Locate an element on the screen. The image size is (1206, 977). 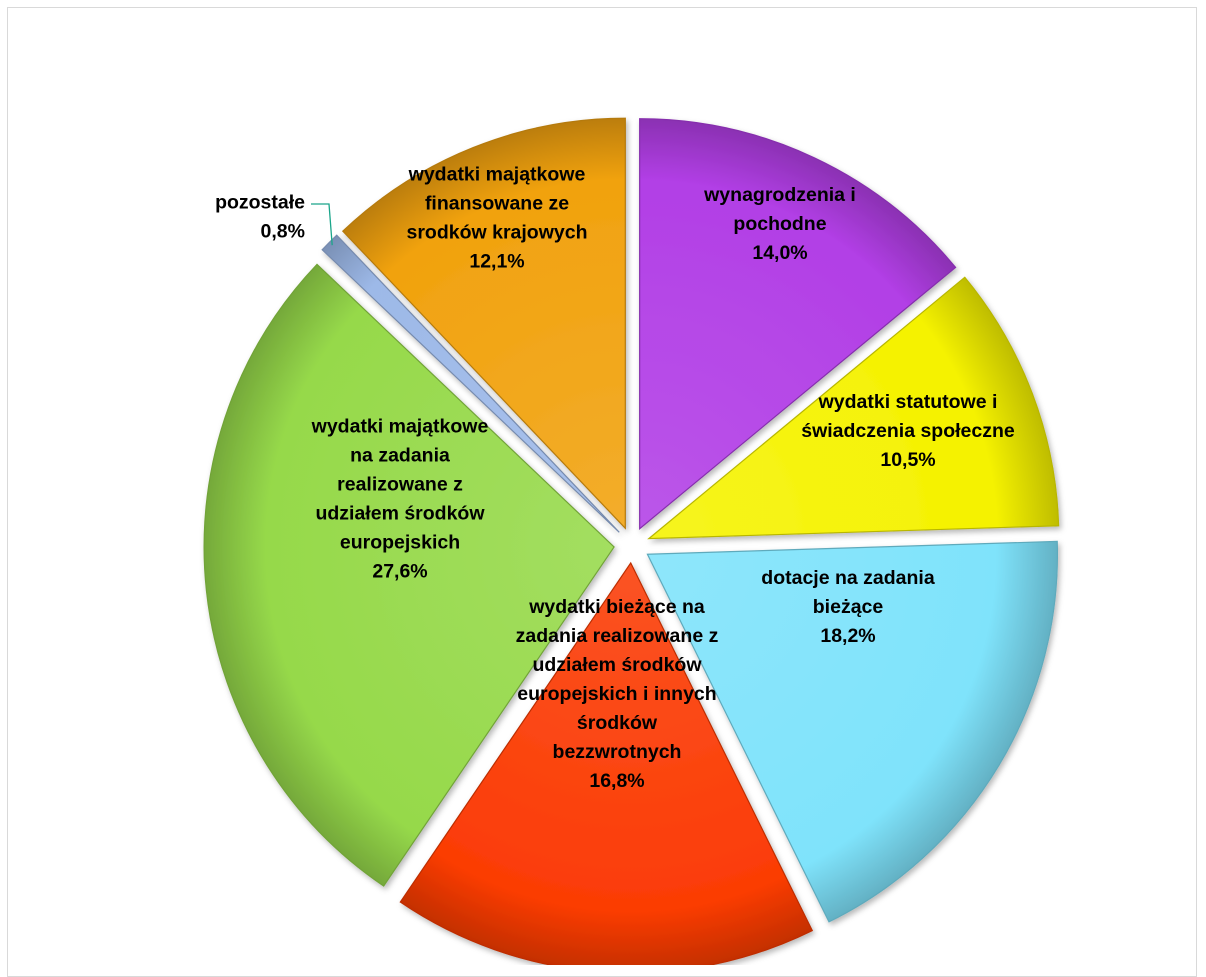
slice-label-line: 27,6% is located at coordinates (399, 572).